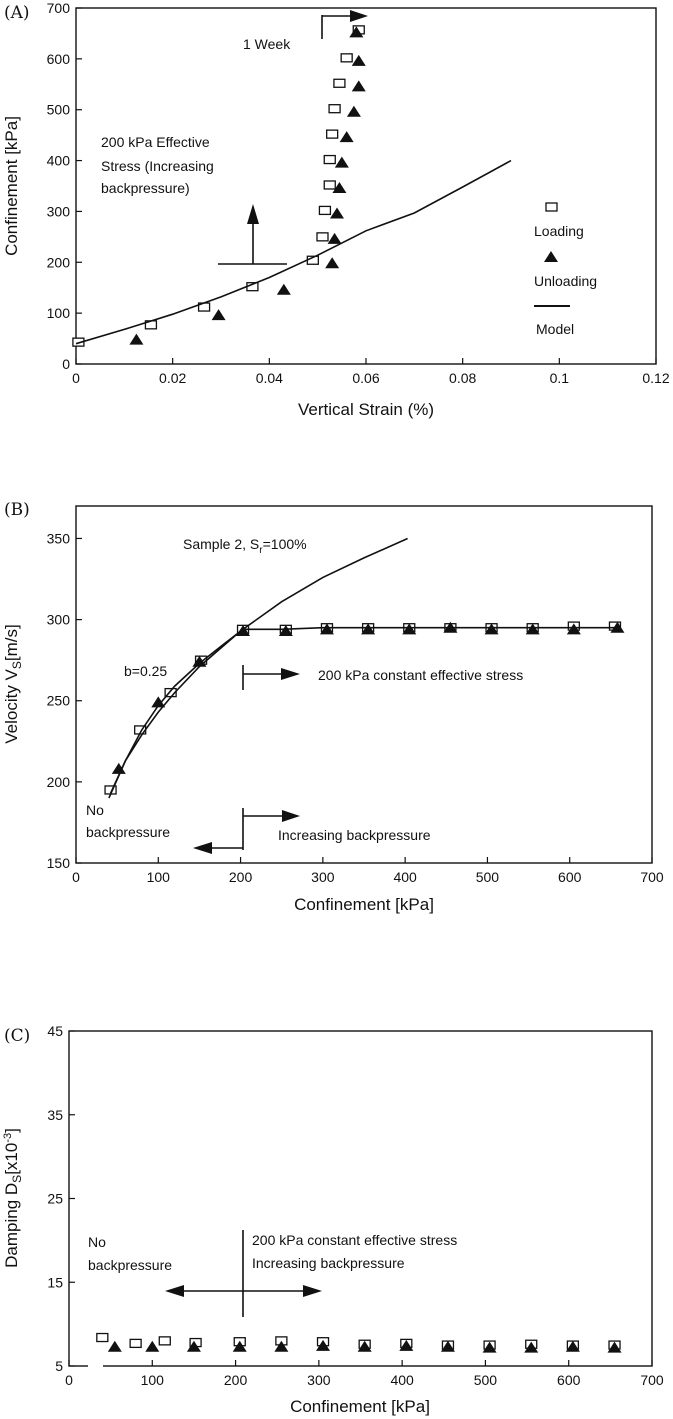  What do you see at coordinates (55, 1199) in the screenshot?
I see `panel-c-y-tick-label: 25` at bounding box center [55, 1199].